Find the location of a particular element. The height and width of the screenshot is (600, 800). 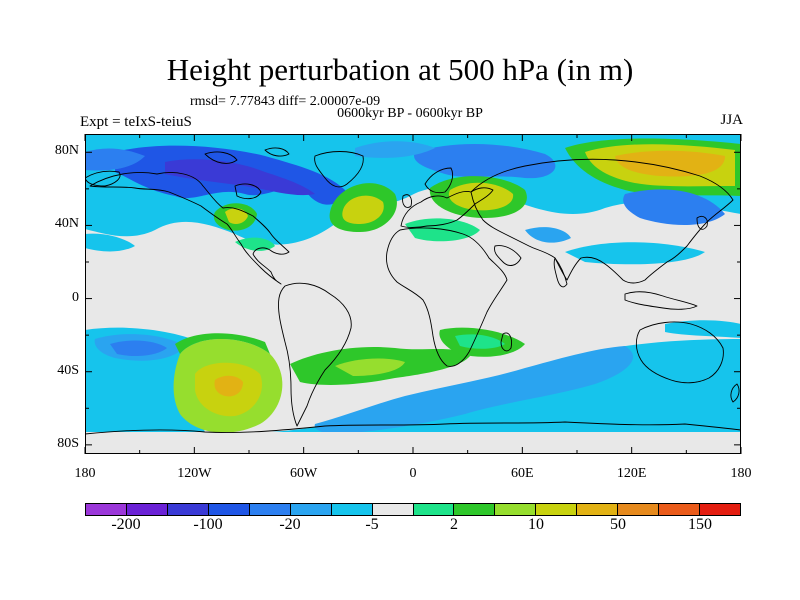

contour-nwpacific-blue is located at coordinates (674, 207).